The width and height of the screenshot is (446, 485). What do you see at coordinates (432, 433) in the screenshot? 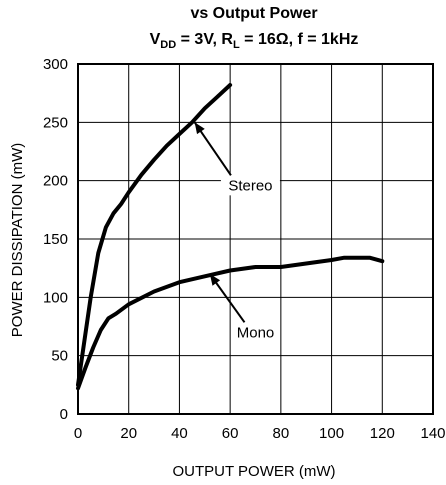
I see `x-tick-label: 140` at bounding box center [432, 433].